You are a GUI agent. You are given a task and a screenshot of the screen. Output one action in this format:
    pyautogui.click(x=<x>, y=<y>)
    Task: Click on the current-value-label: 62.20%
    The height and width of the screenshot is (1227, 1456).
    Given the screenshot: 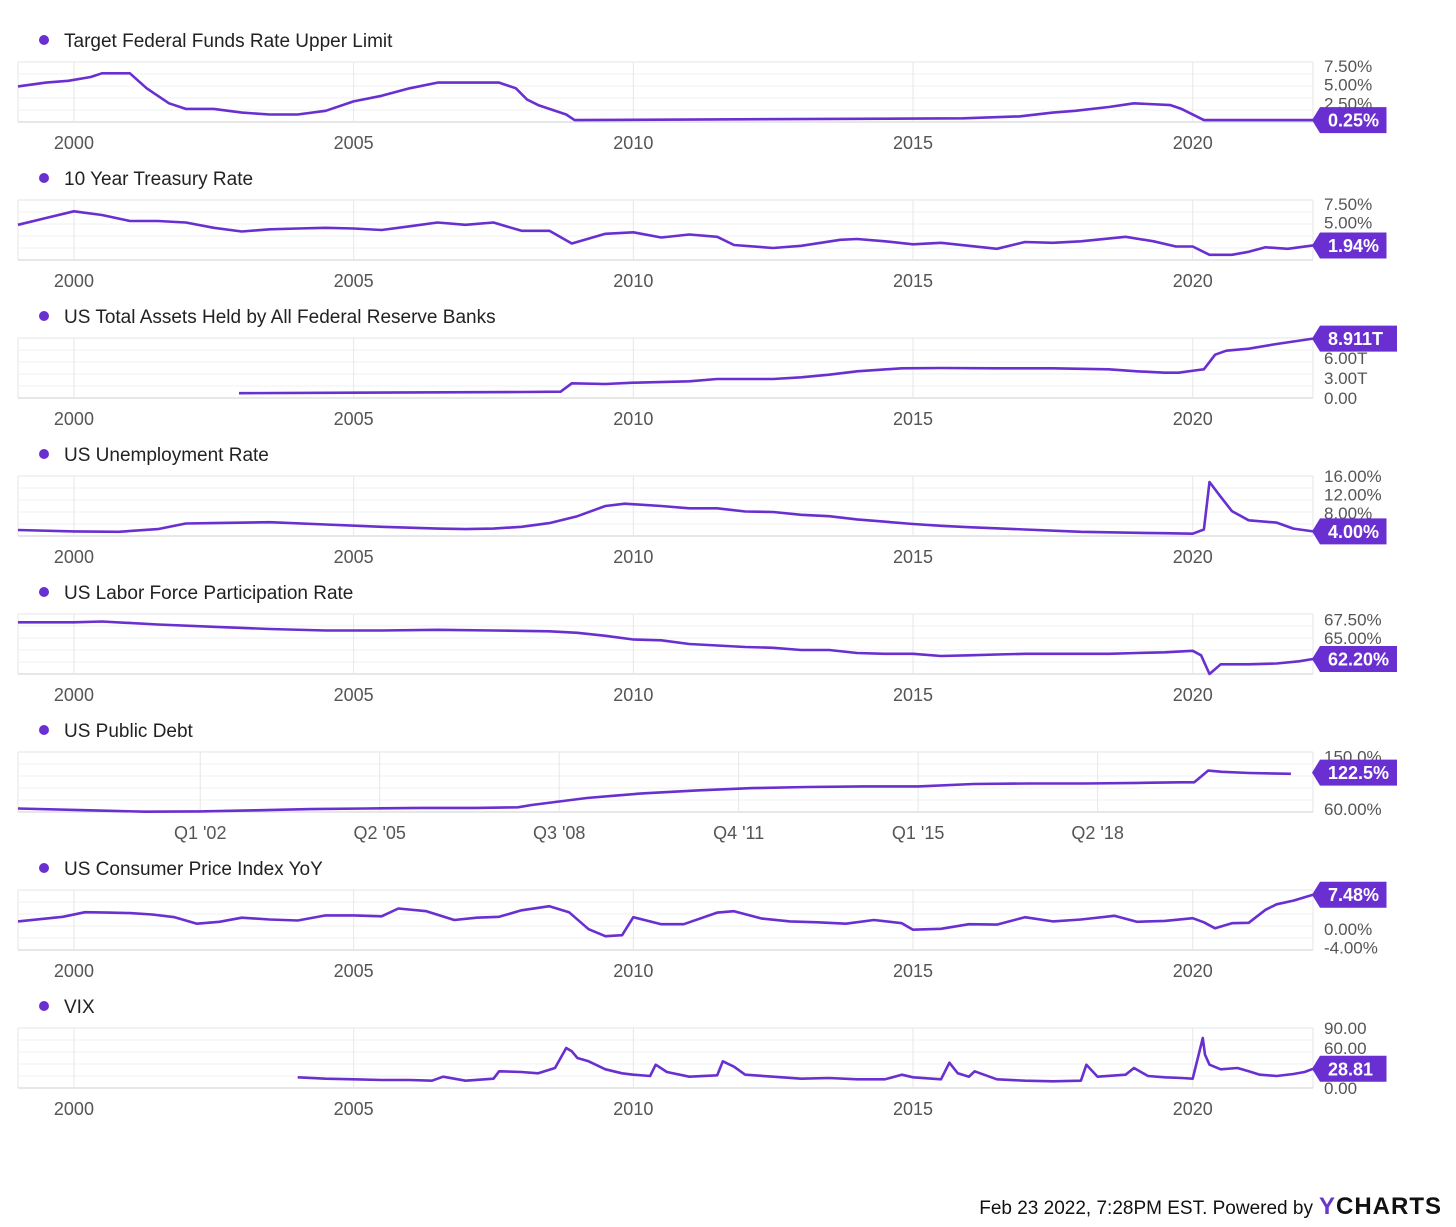 What is the action you would take?
    pyautogui.click(x=1358, y=660)
    